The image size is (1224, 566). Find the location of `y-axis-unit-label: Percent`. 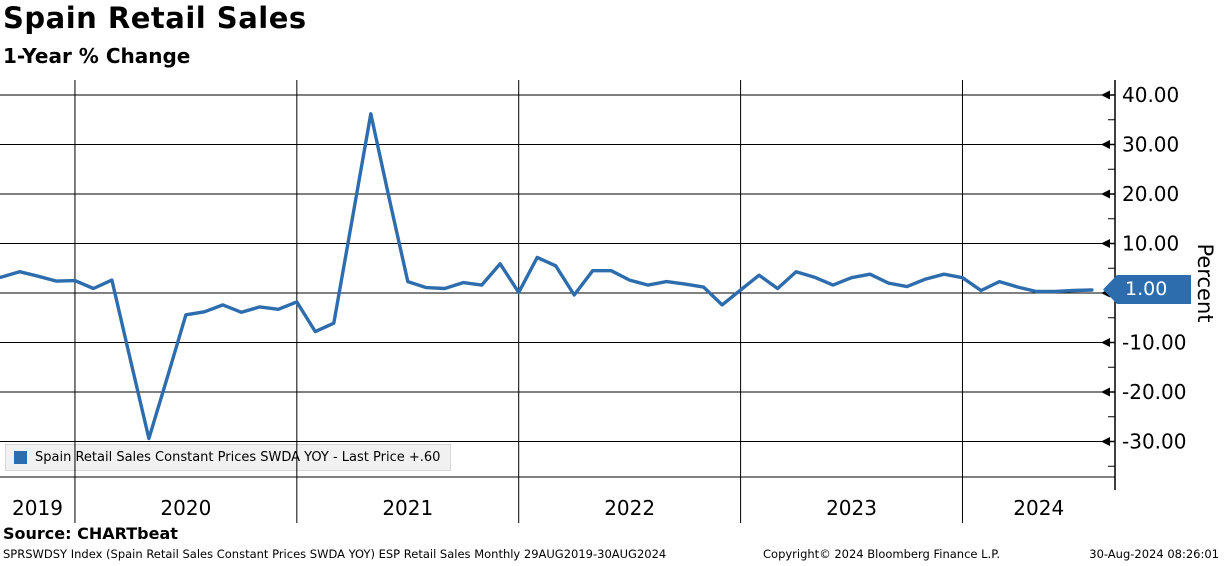

y-axis-unit-label: Percent is located at coordinates (1205, 283).